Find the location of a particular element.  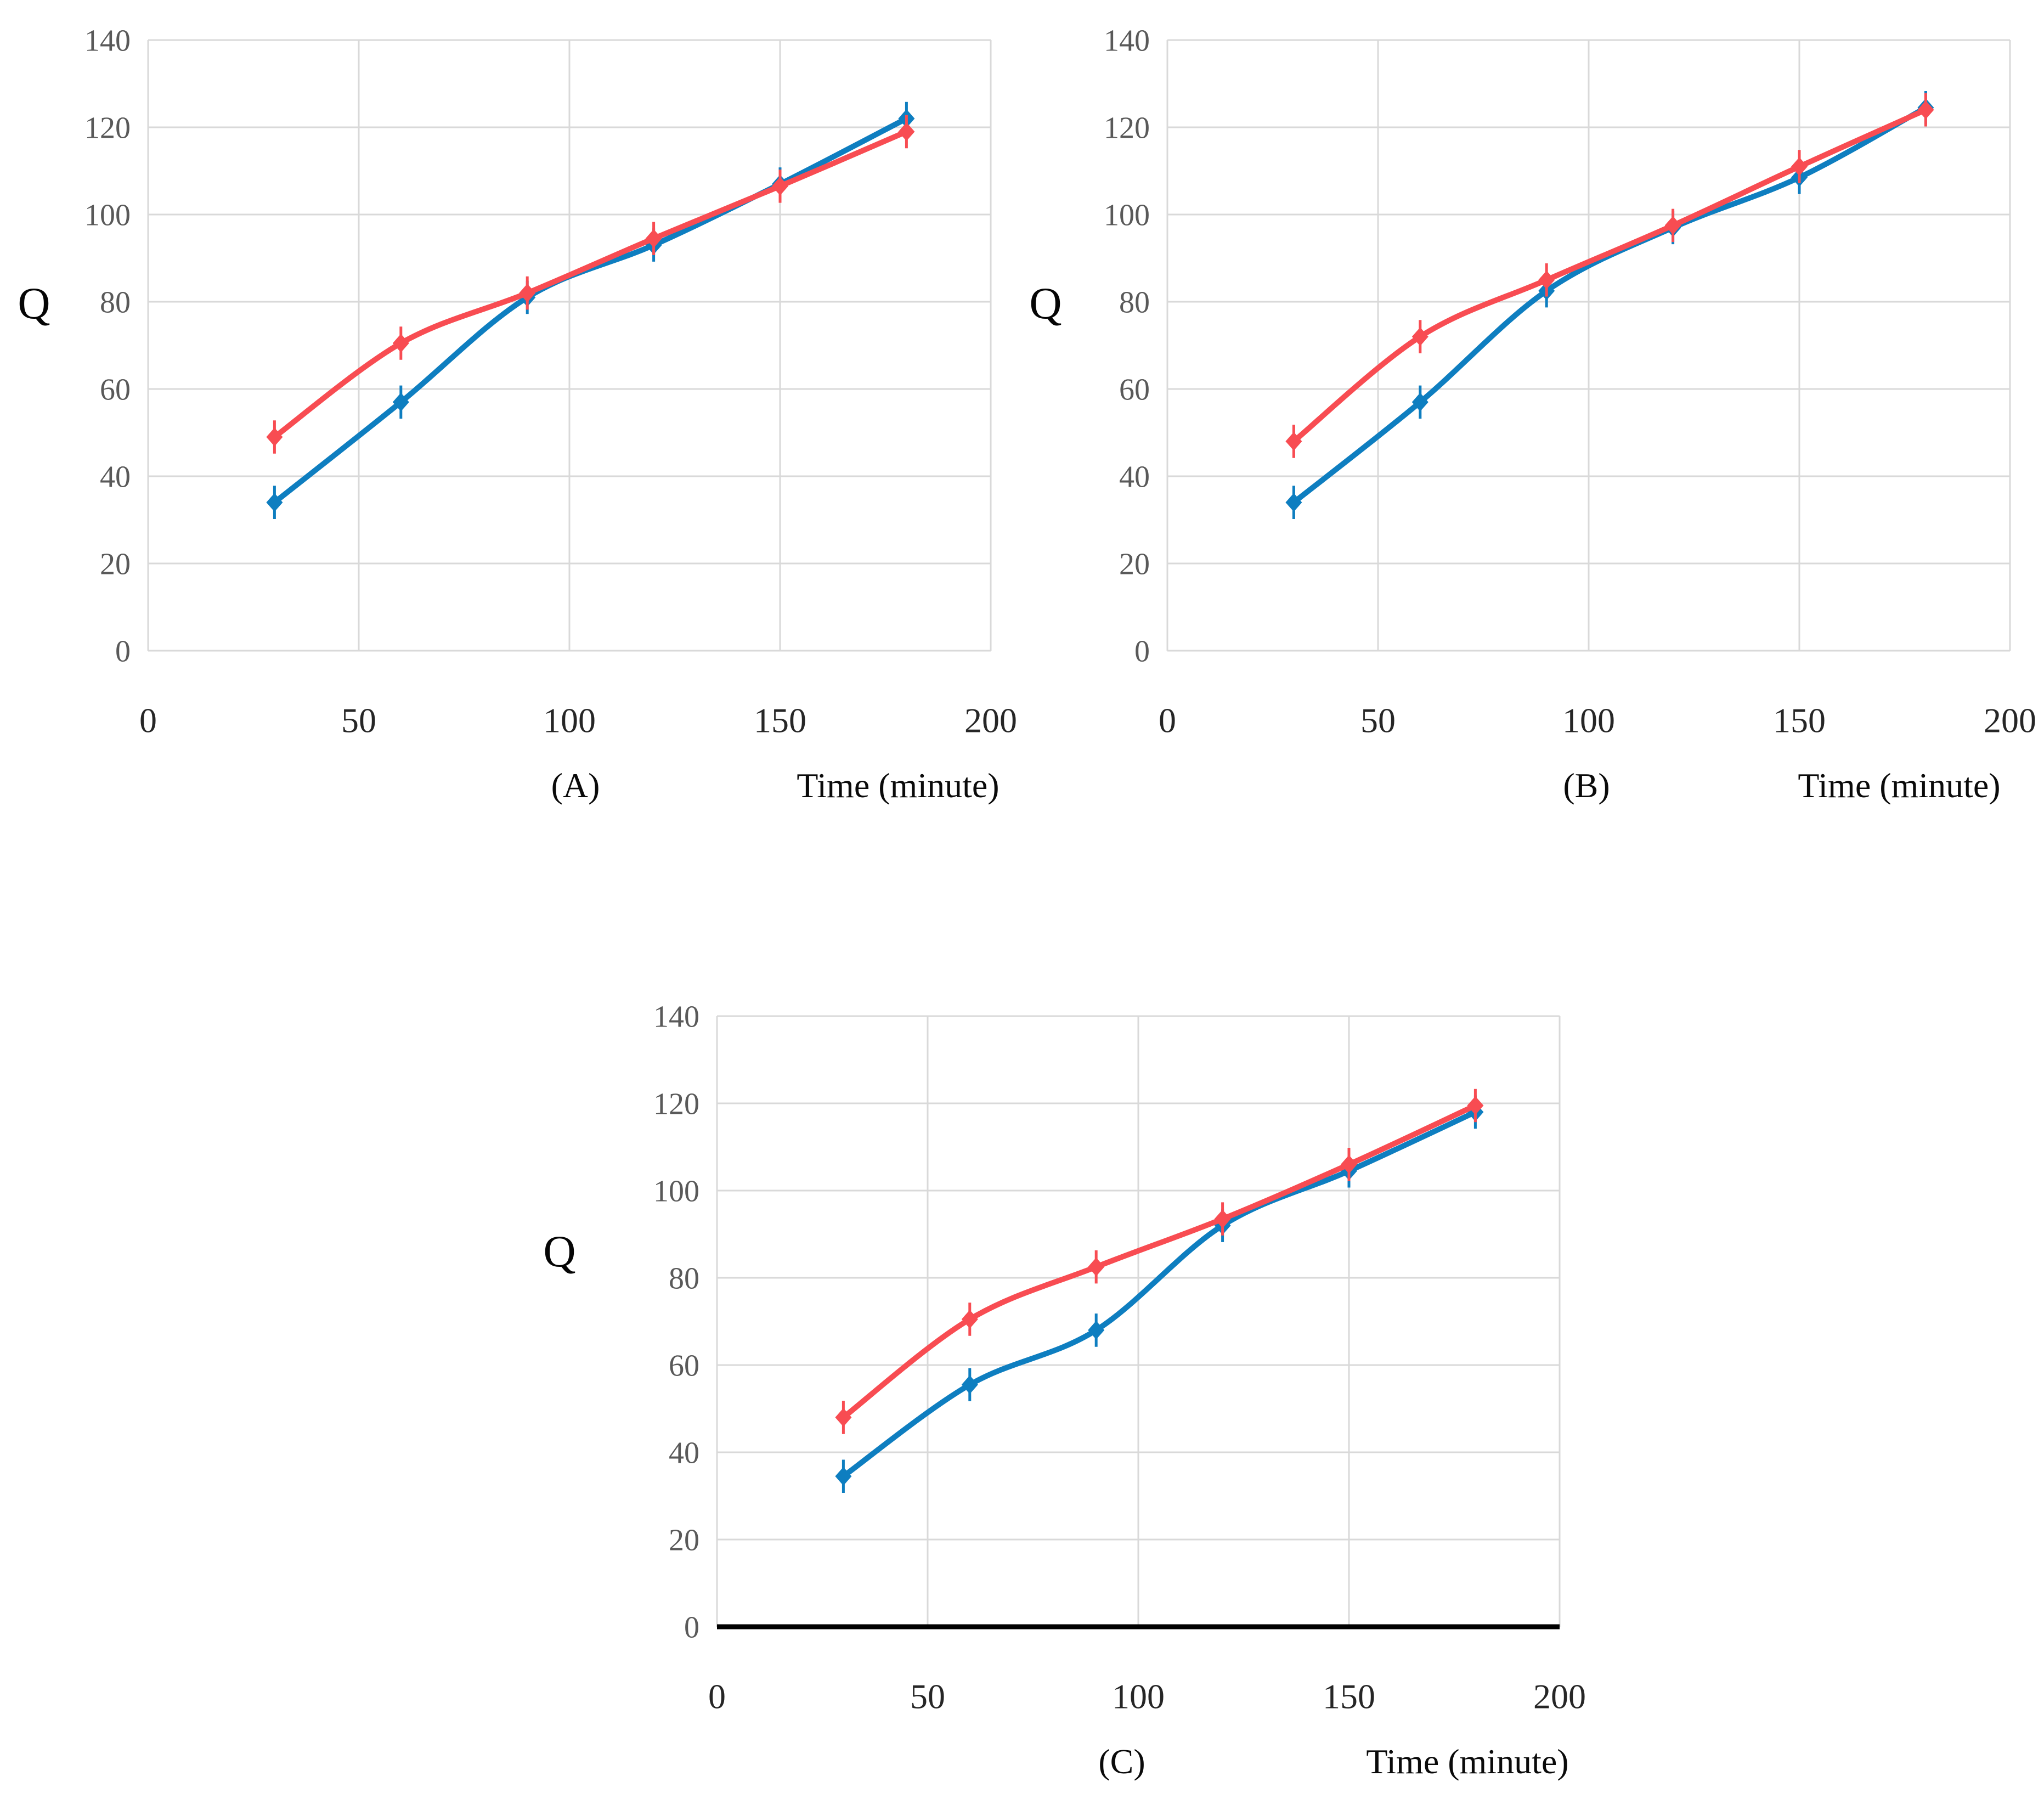

x-tick-label-A-50: 50 is located at coordinates (358, 720).